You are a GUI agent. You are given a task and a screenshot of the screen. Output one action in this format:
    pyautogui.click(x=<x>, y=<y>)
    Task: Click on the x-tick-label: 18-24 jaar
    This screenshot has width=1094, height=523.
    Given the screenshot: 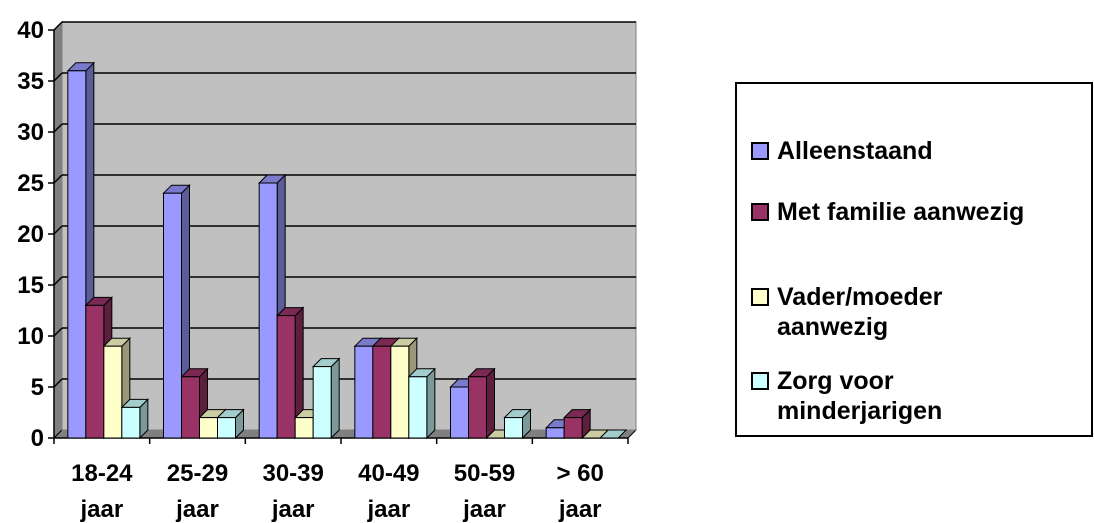 What is the action you would take?
    pyautogui.click(x=102, y=491)
    